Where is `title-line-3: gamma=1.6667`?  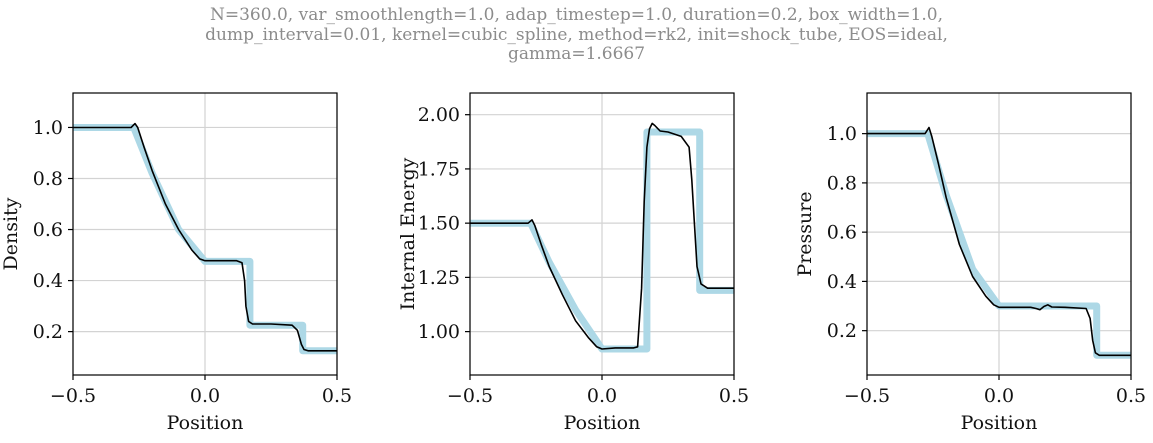 title-line-3: gamma=1.6667 is located at coordinates (576, 54).